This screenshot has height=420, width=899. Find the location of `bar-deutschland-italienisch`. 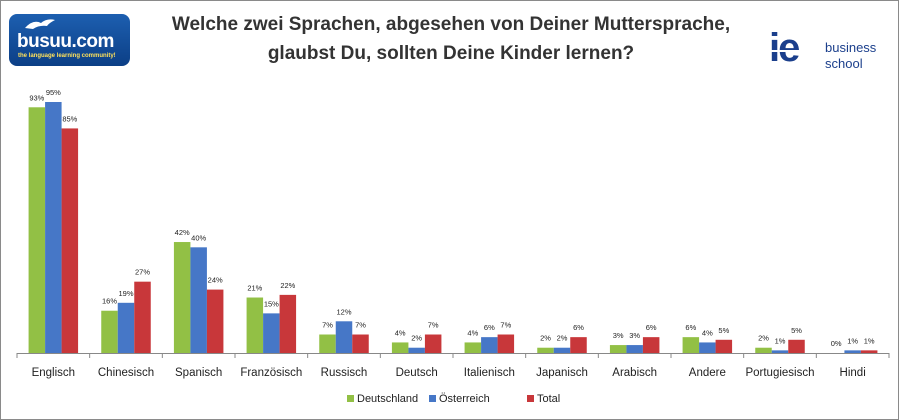

bar-deutschland-italienisch is located at coordinates (473, 347).